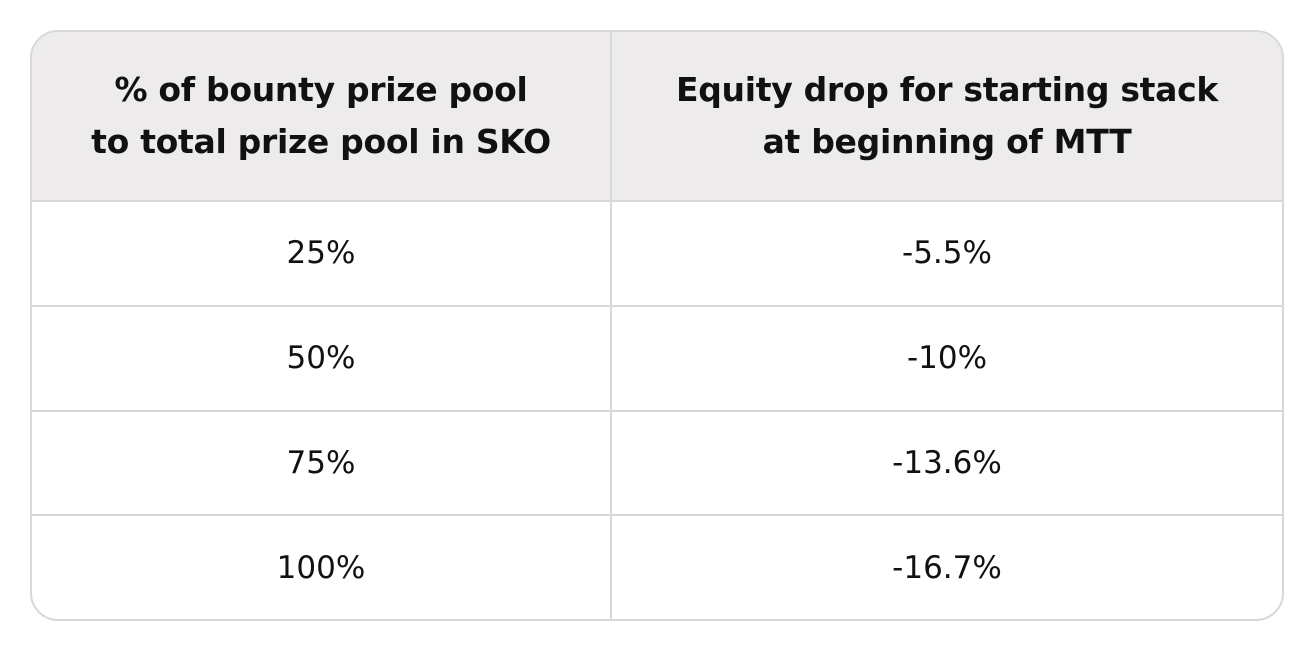 Image resolution: width=1314 pixels, height=651 pixels. I want to click on table-cell: -10%, so click(947, 357).